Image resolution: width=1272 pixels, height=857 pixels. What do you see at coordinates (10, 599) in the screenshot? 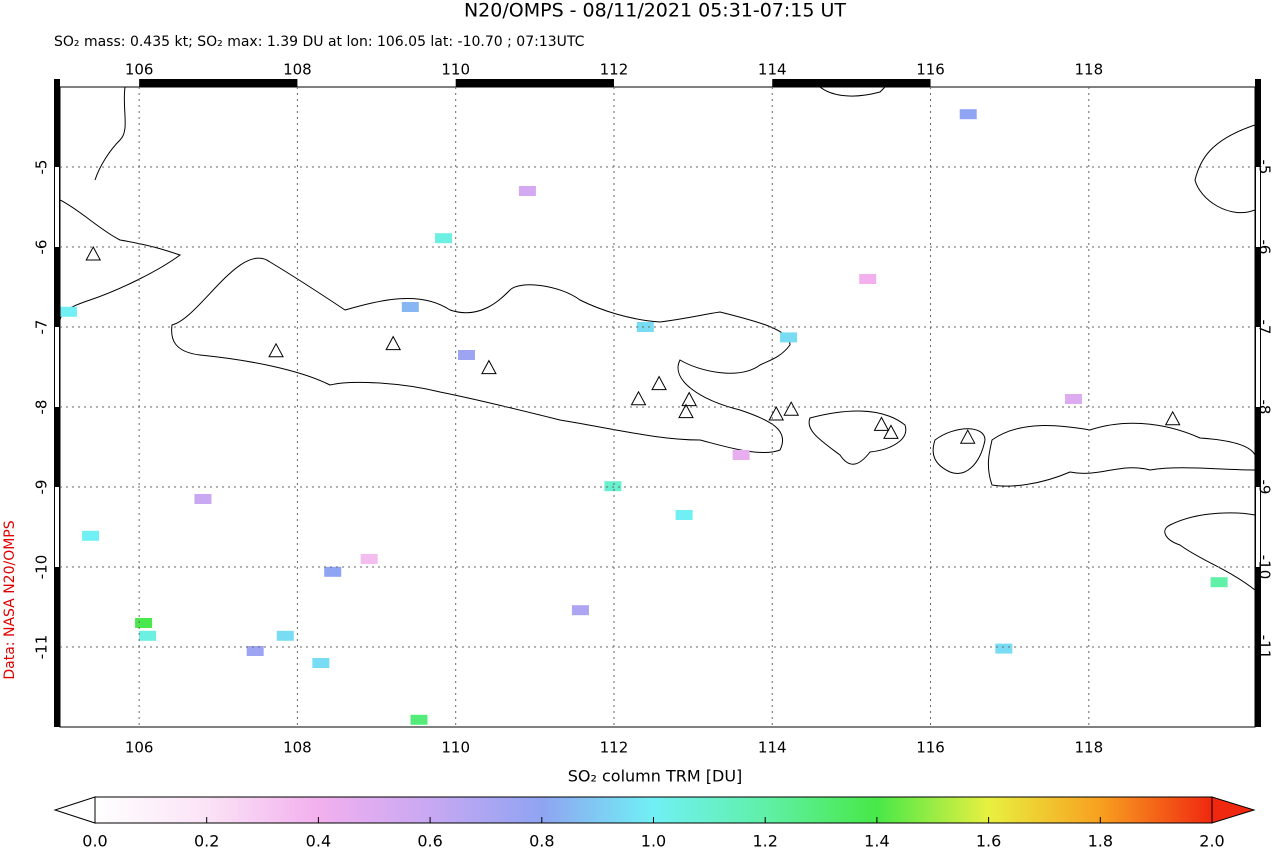
I see `side-label: Data: NASA N20/OMPS` at bounding box center [10, 599].